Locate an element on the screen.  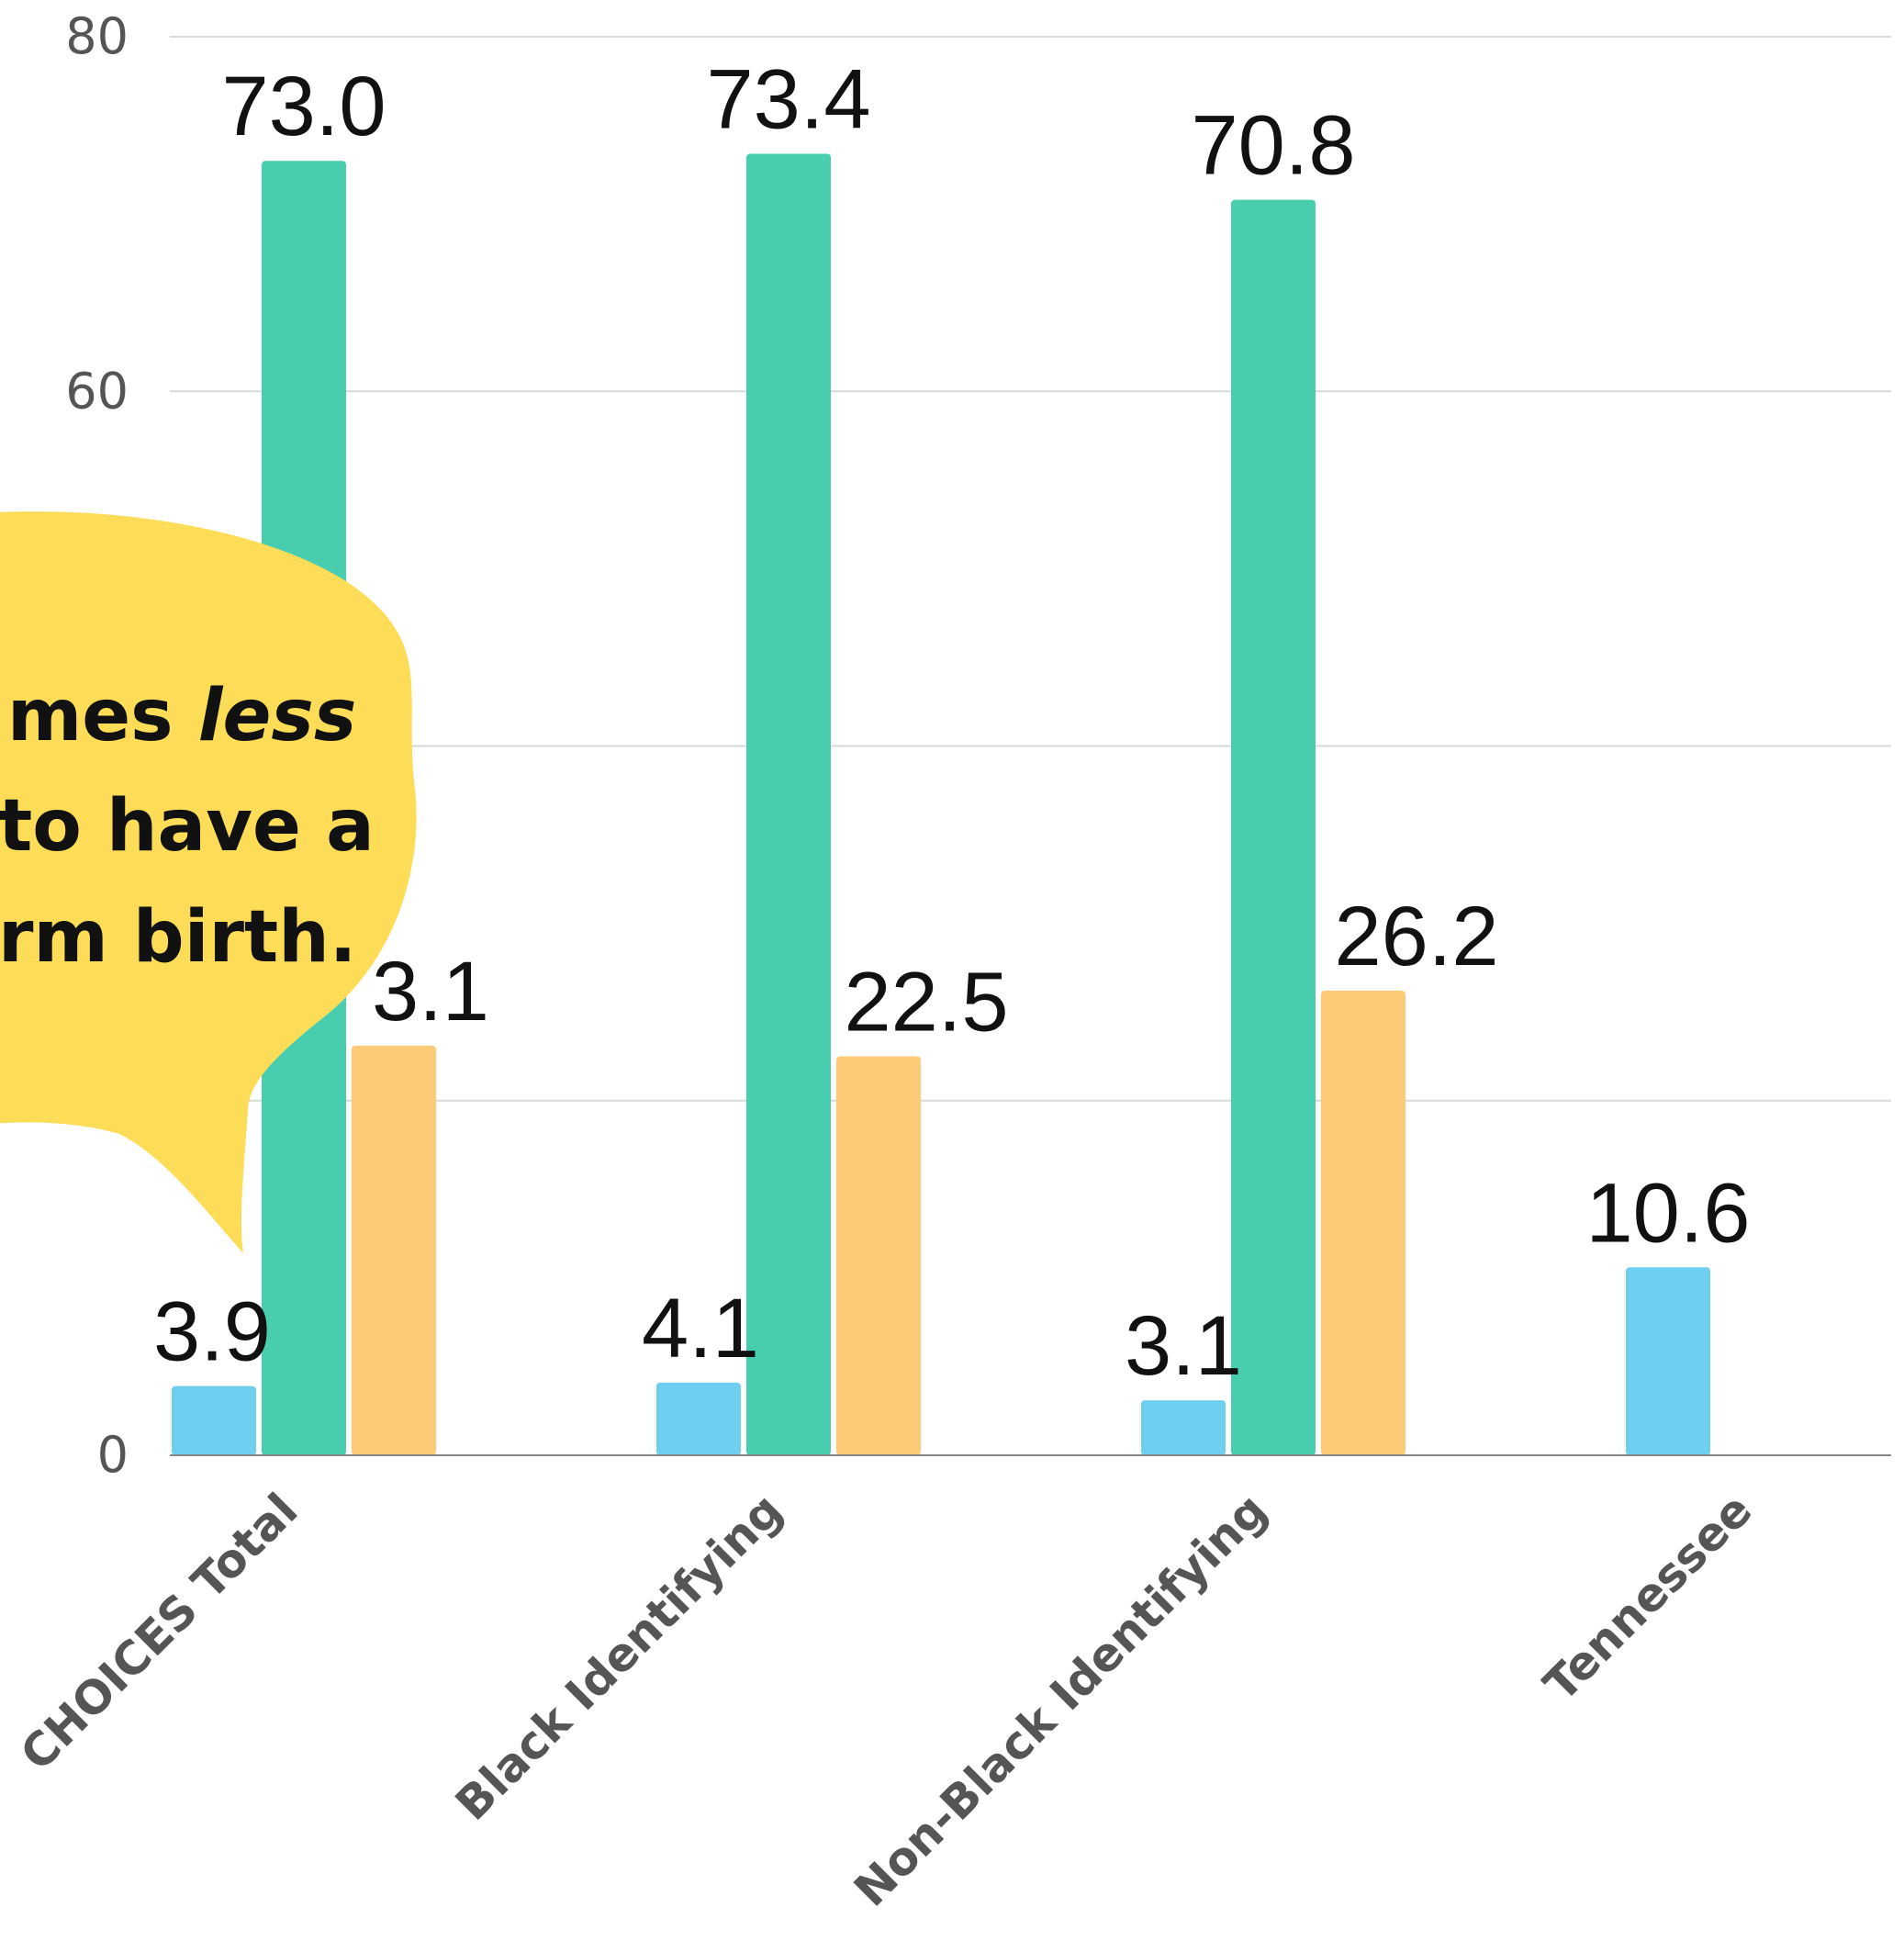
data-label: 4.1 is located at coordinates (700, 1328).